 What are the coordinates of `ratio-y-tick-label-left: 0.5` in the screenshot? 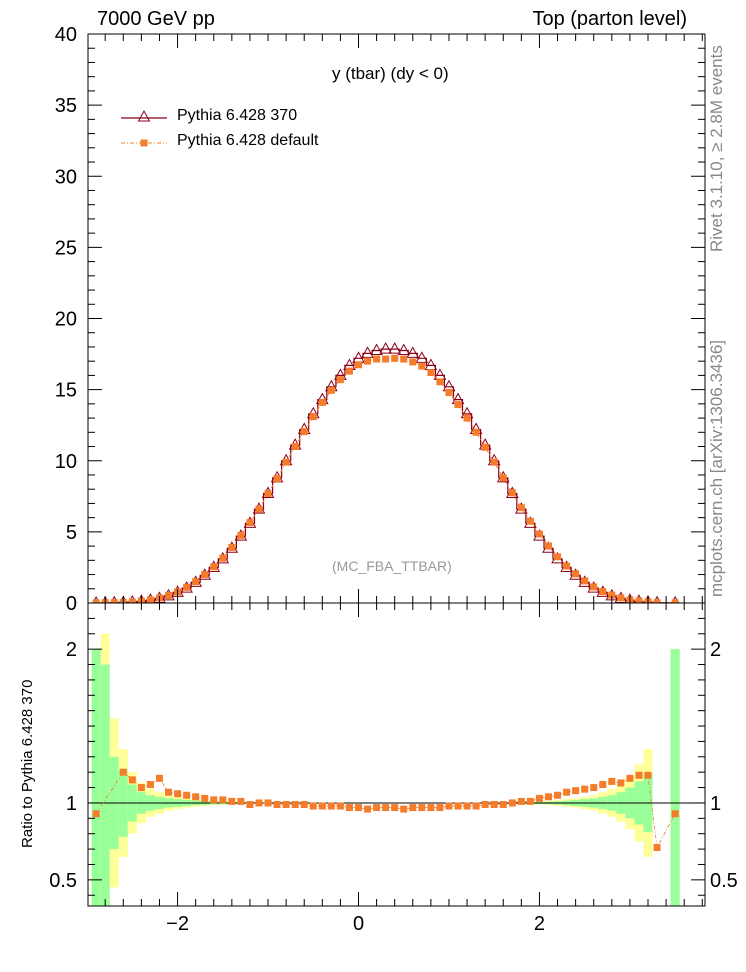 It's located at (63, 881).